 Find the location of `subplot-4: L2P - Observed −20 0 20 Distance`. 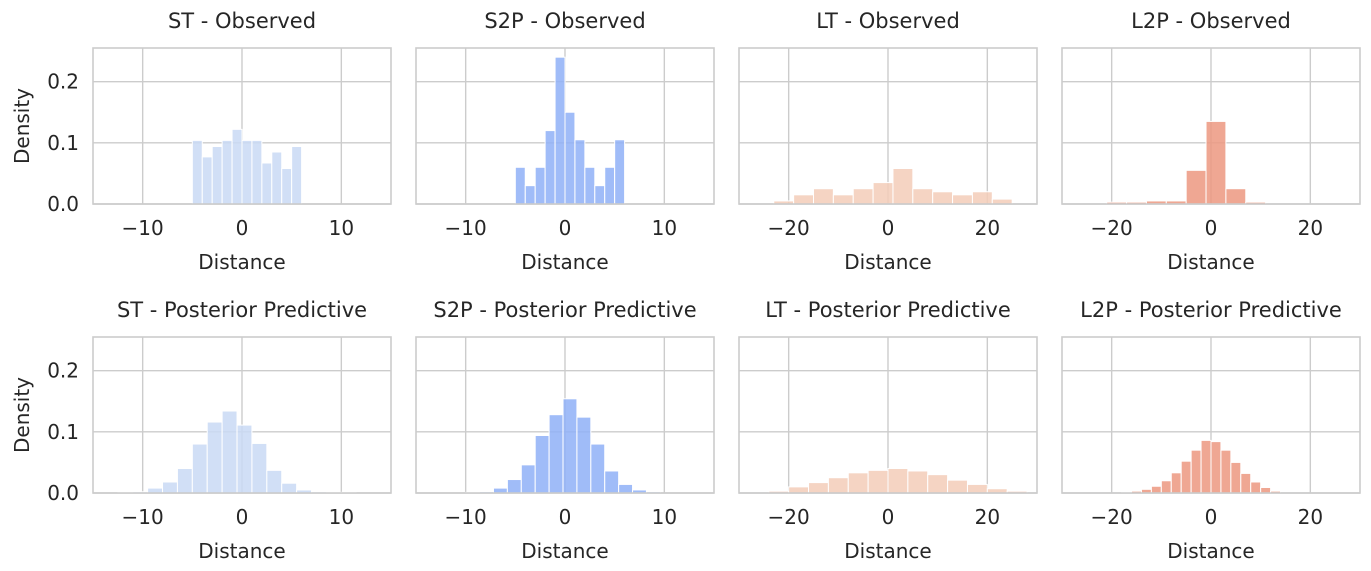

subplot-4: L2P - Observed −20 0 20 Distance is located at coordinates (1211, 141).